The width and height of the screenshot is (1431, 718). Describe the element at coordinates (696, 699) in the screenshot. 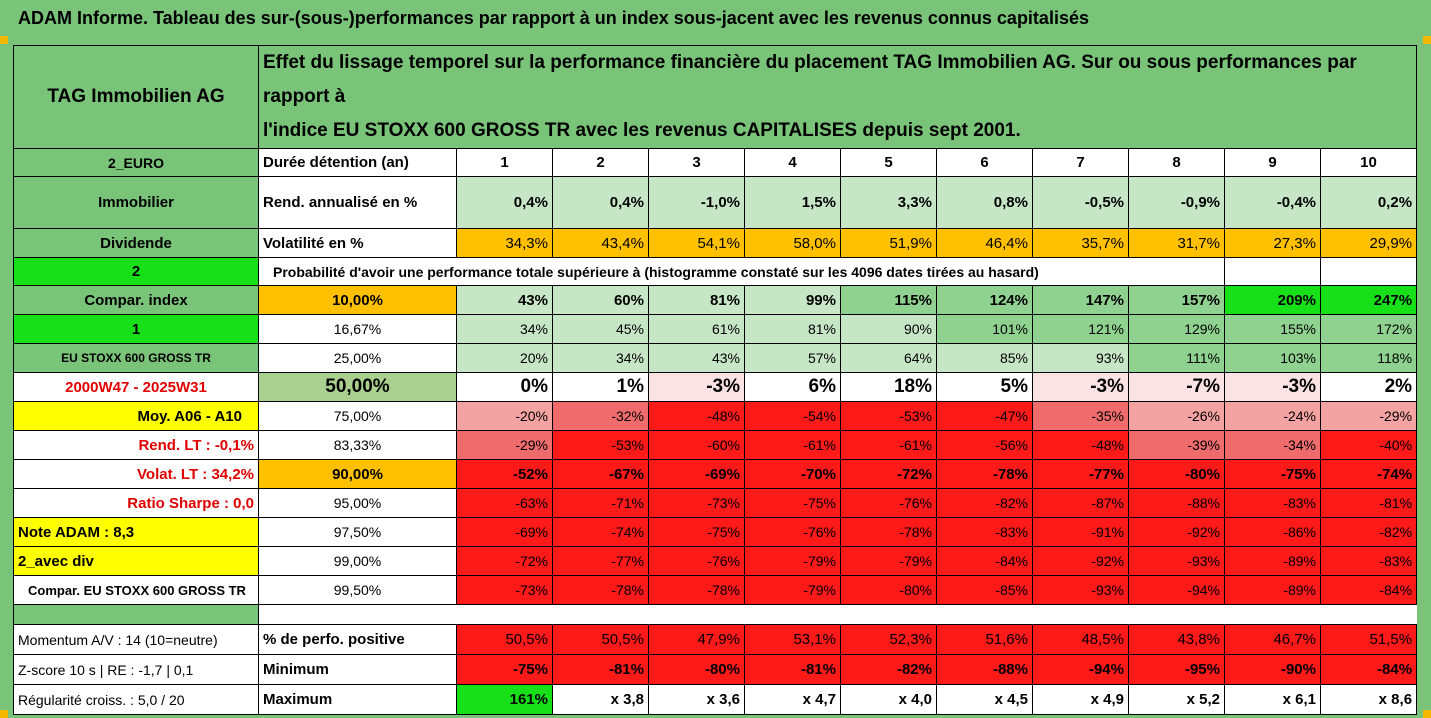

I see `maximum-value: x 3,6` at that location.